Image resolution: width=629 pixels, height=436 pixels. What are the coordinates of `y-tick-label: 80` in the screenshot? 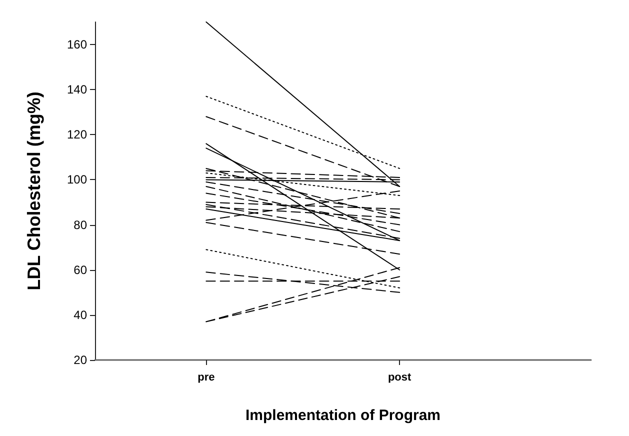 It's located at (81, 225).